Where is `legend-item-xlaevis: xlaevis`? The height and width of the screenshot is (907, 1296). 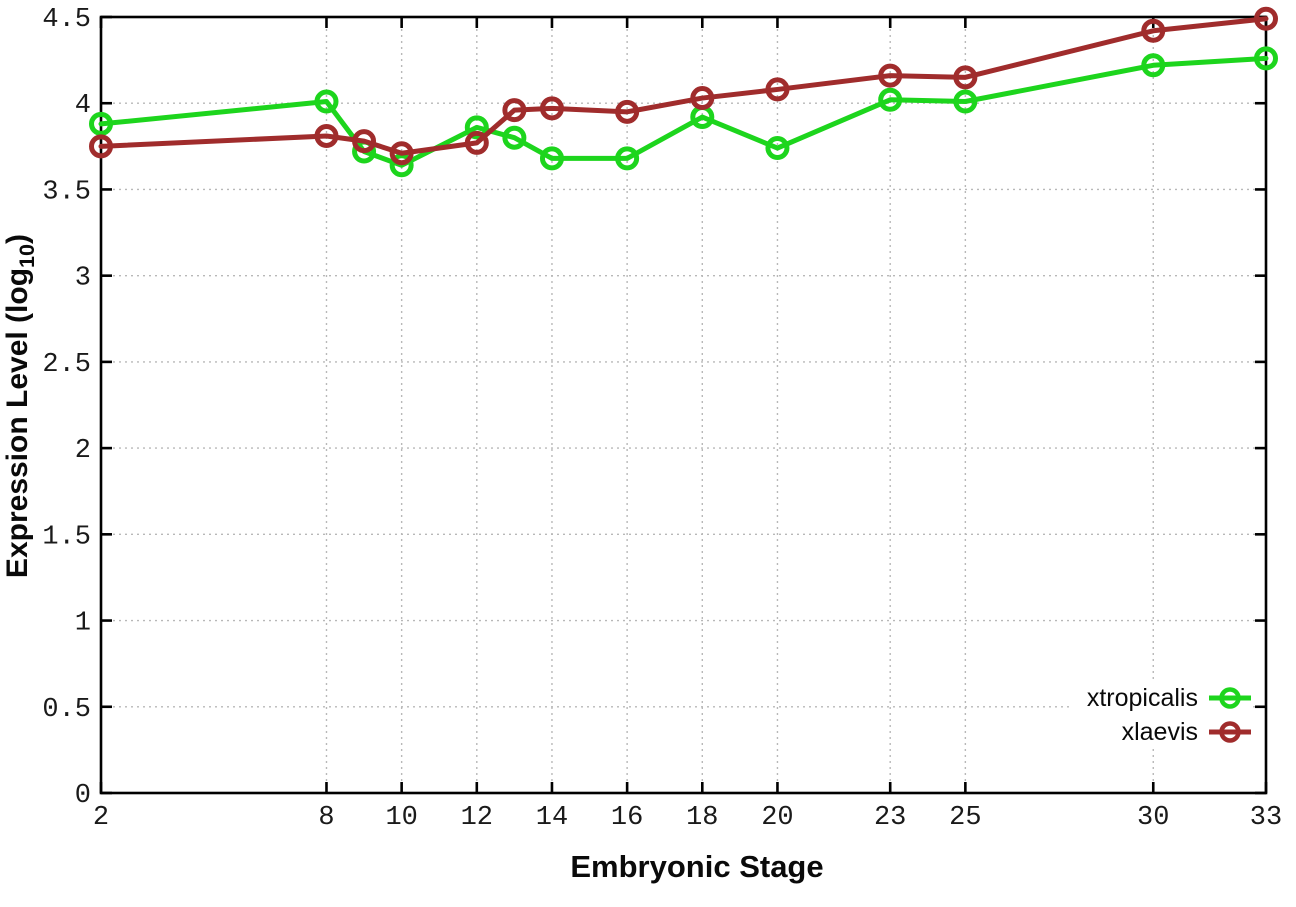
legend-item-xlaevis: xlaevis is located at coordinates (1170, 732).